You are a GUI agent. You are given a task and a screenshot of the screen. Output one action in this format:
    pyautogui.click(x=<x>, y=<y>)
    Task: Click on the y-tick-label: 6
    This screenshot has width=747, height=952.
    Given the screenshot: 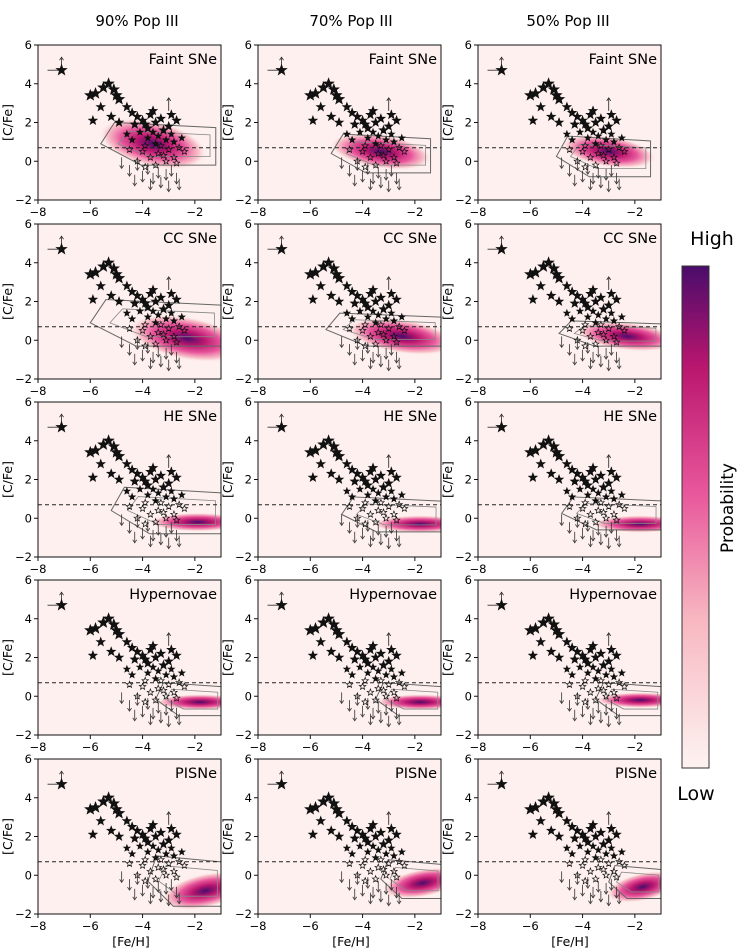 What is the action you would take?
    pyautogui.click(x=468, y=45)
    